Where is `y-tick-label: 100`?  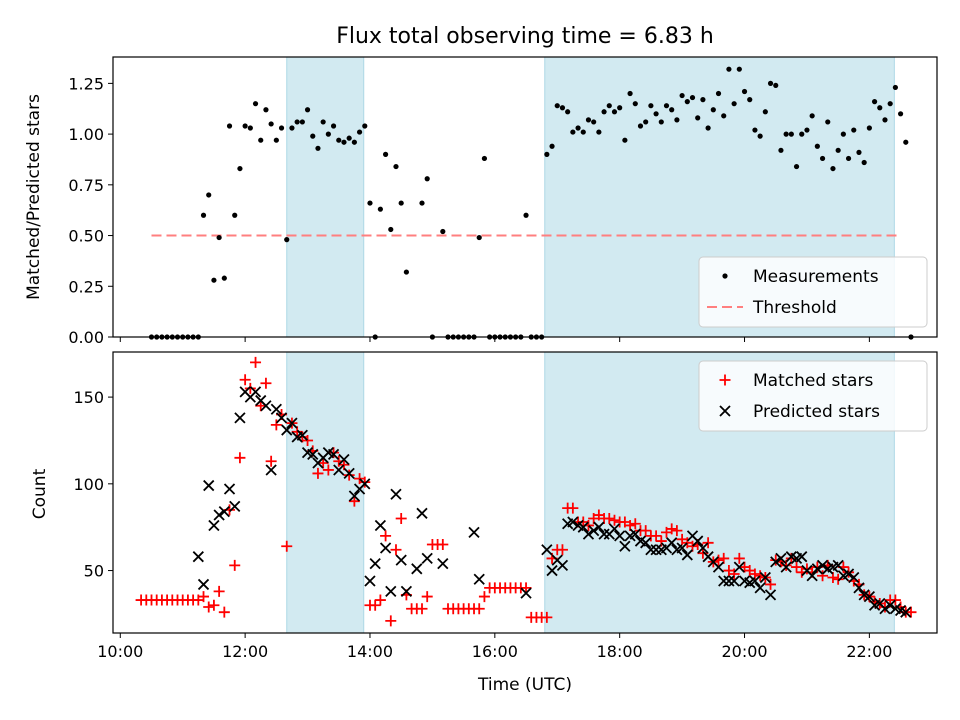
y-tick-label: 100 is located at coordinates (88, 484).